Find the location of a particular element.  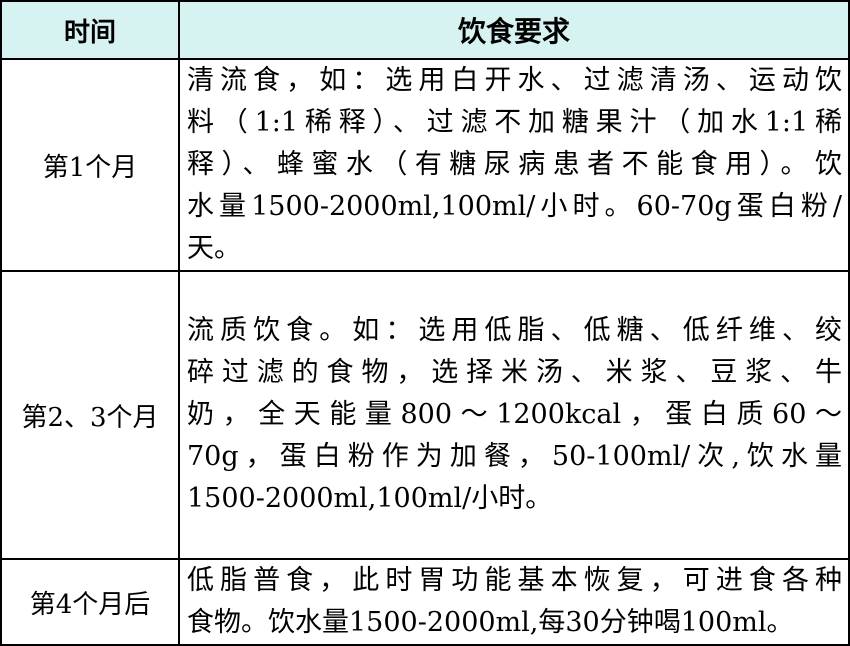

text-line: 料（1:1稀释）、过滤不加糖果汁（加水1:1稀 is located at coordinates (514, 122).